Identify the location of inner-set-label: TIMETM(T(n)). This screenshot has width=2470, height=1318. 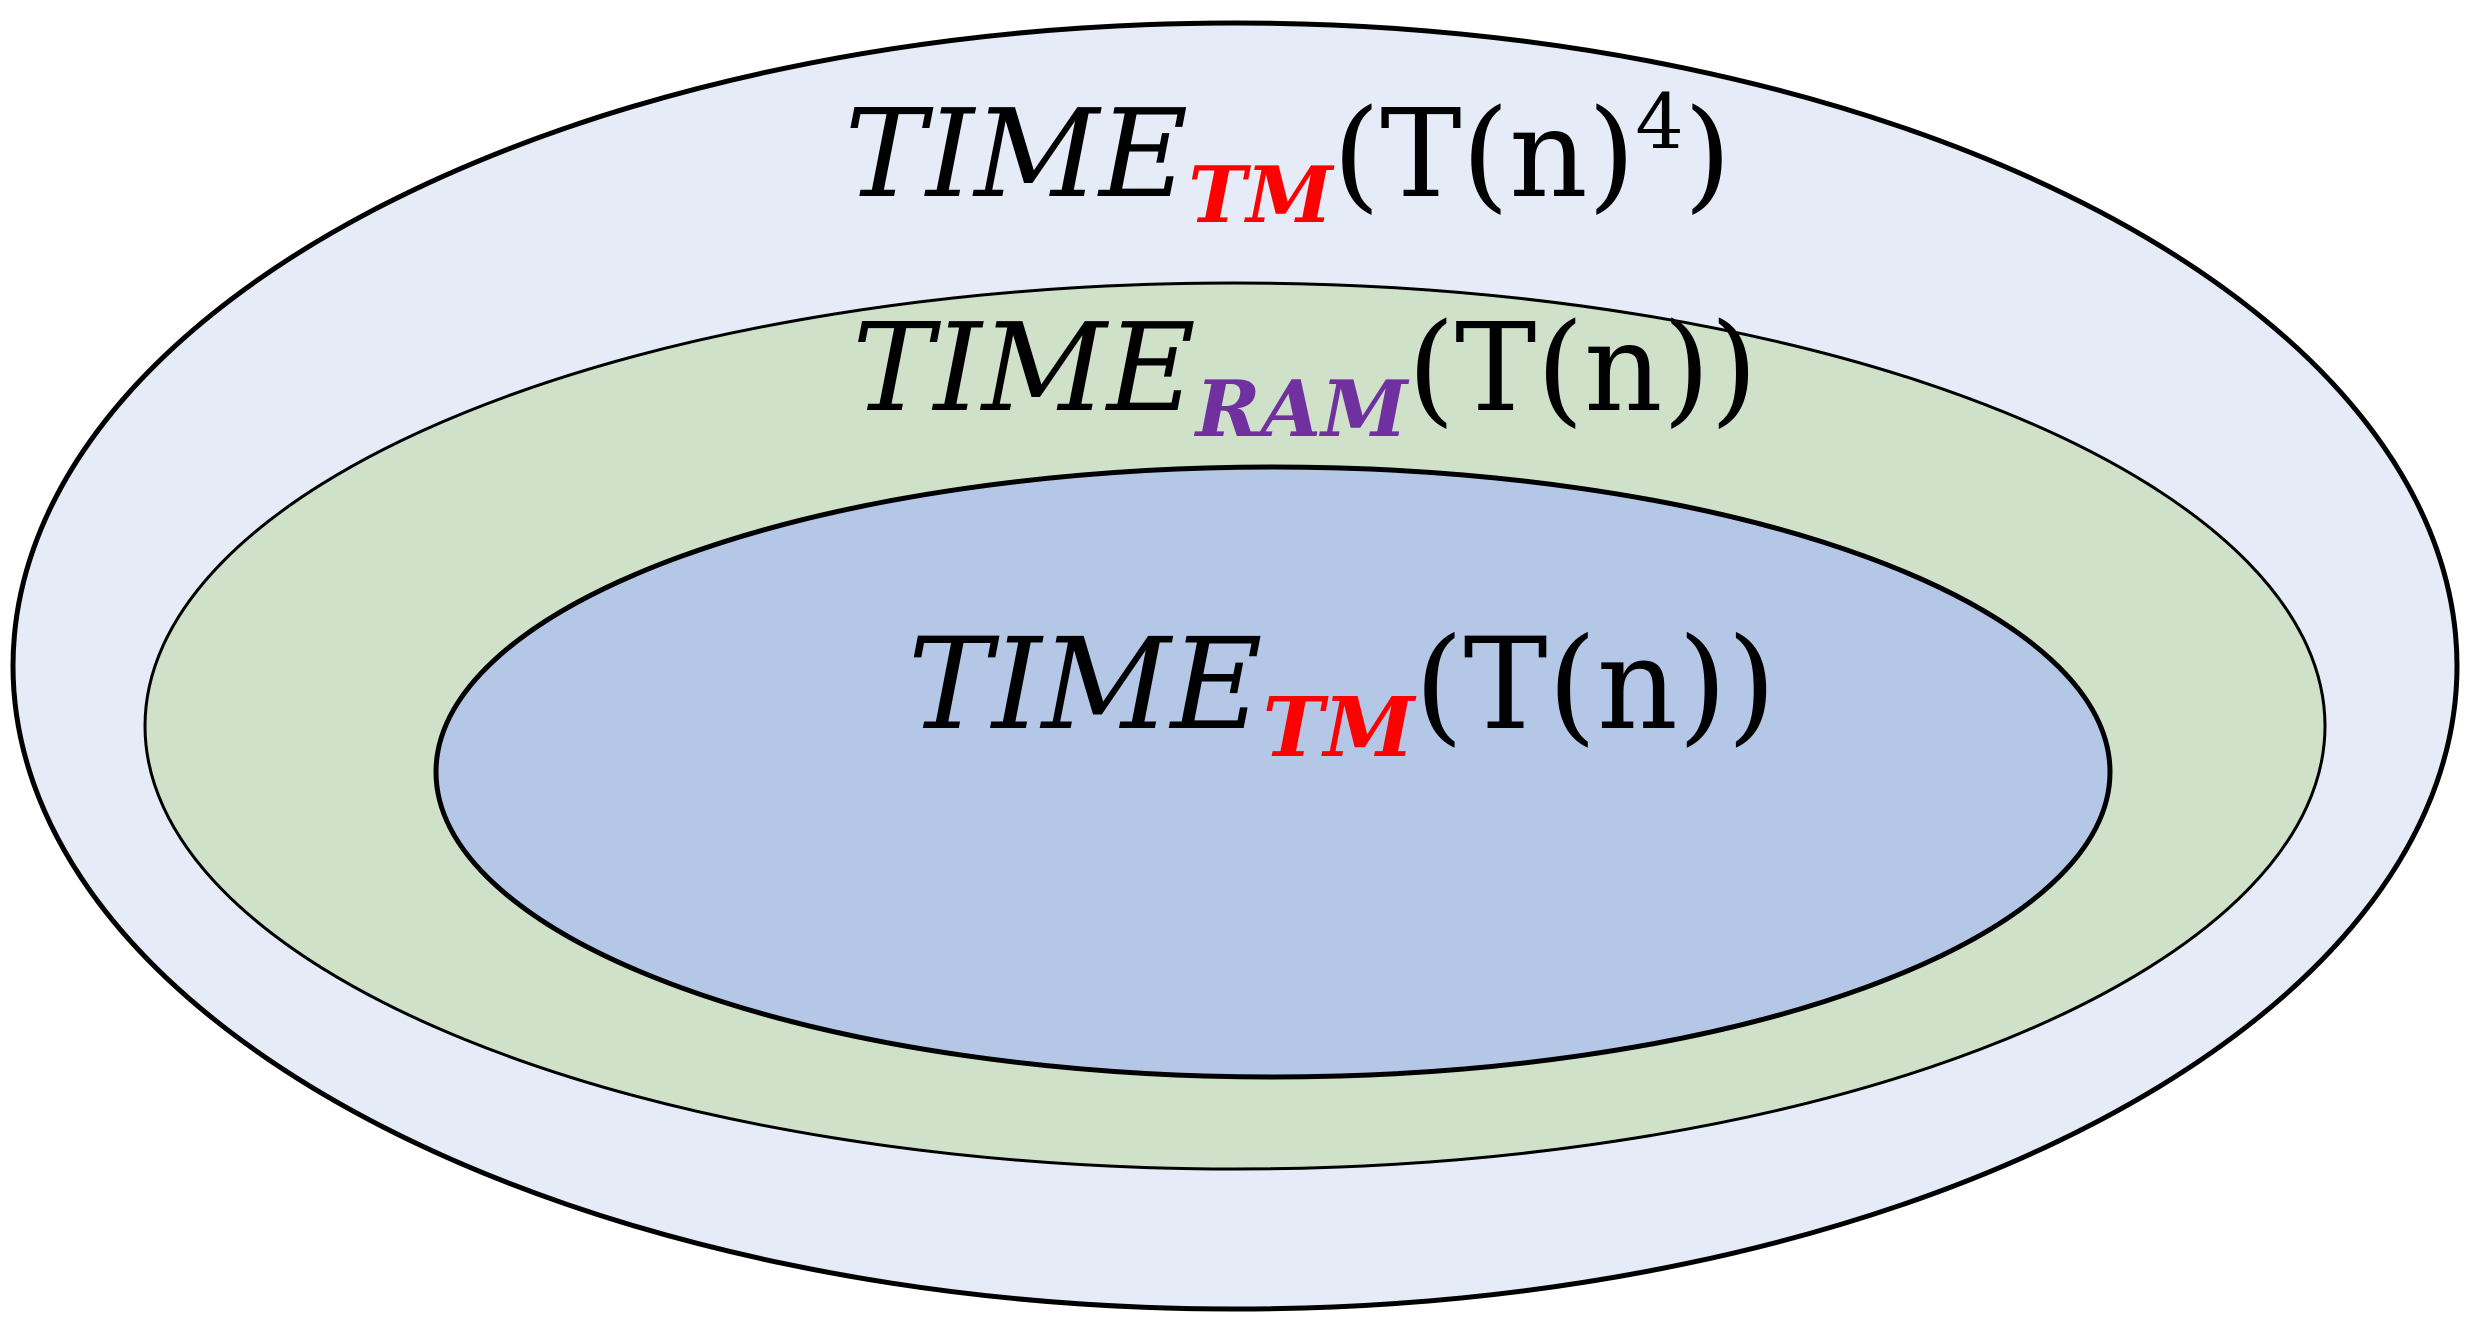
(1342, 693).